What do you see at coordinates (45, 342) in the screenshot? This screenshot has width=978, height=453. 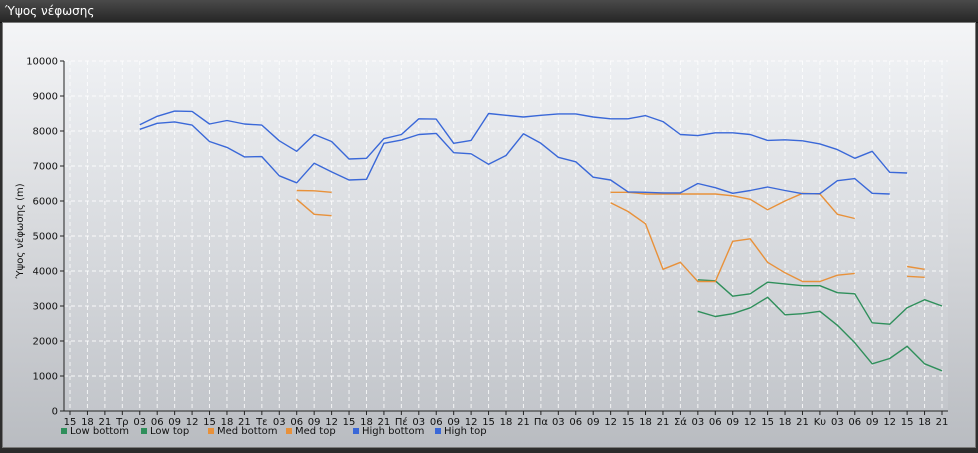 I see `y-tick-label: 2000` at bounding box center [45, 342].